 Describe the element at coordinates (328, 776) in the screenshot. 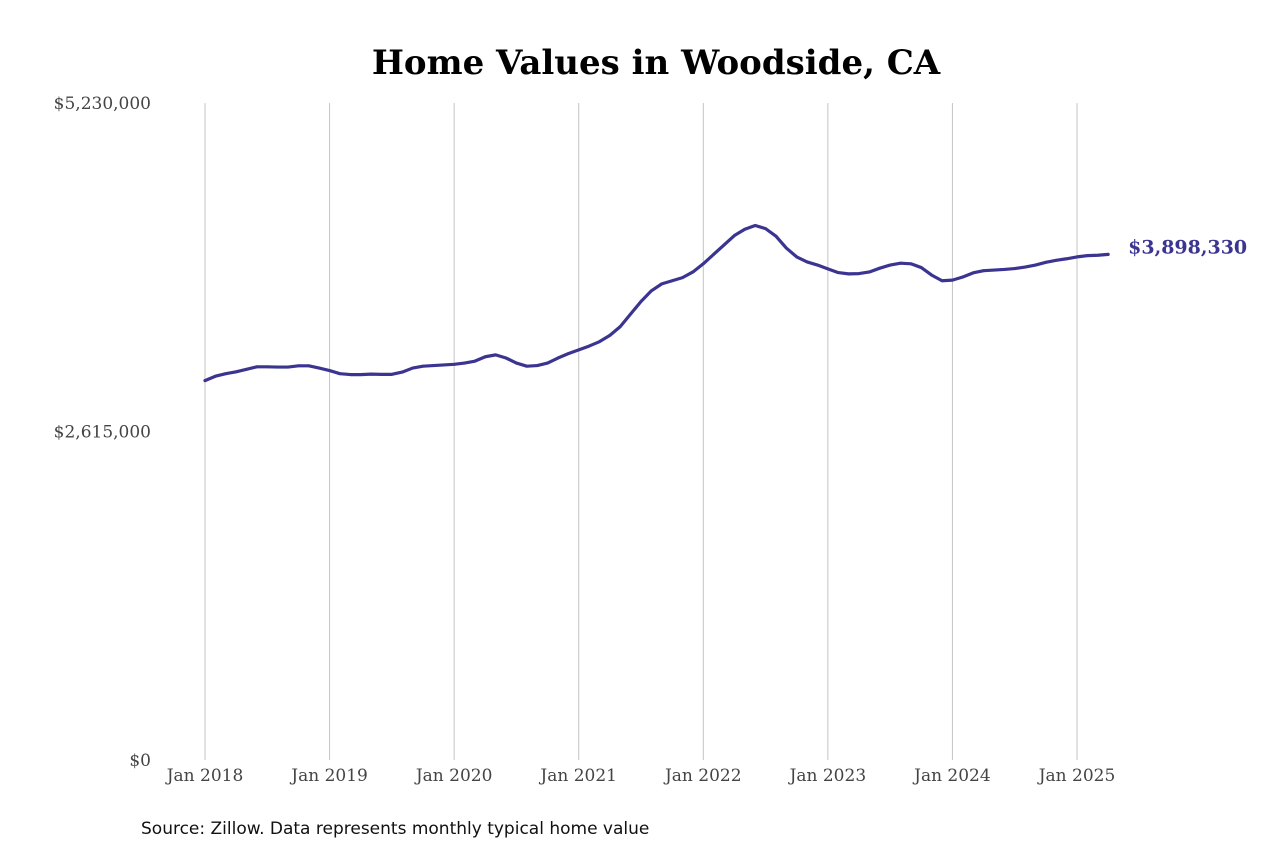

I see `x-tick-label: Jan 2019` at that location.